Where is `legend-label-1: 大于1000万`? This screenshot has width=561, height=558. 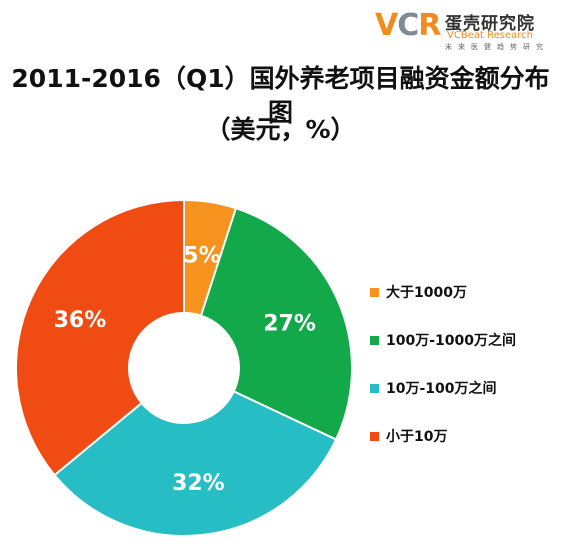 legend-label-1: 大于1000万 is located at coordinates (426, 293).